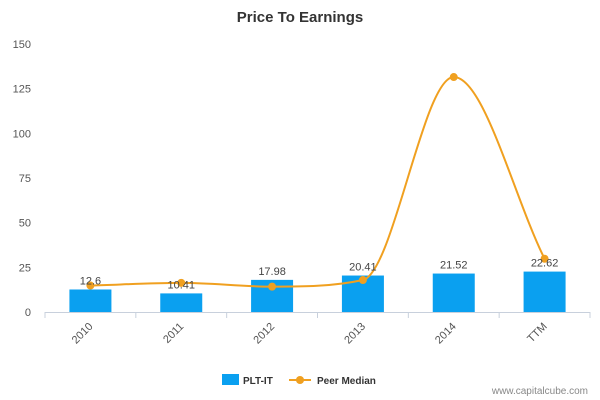 Image resolution: width=600 pixels, height=400 pixels. I want to click on bar-data-label: 21.52, so click(454, 266).